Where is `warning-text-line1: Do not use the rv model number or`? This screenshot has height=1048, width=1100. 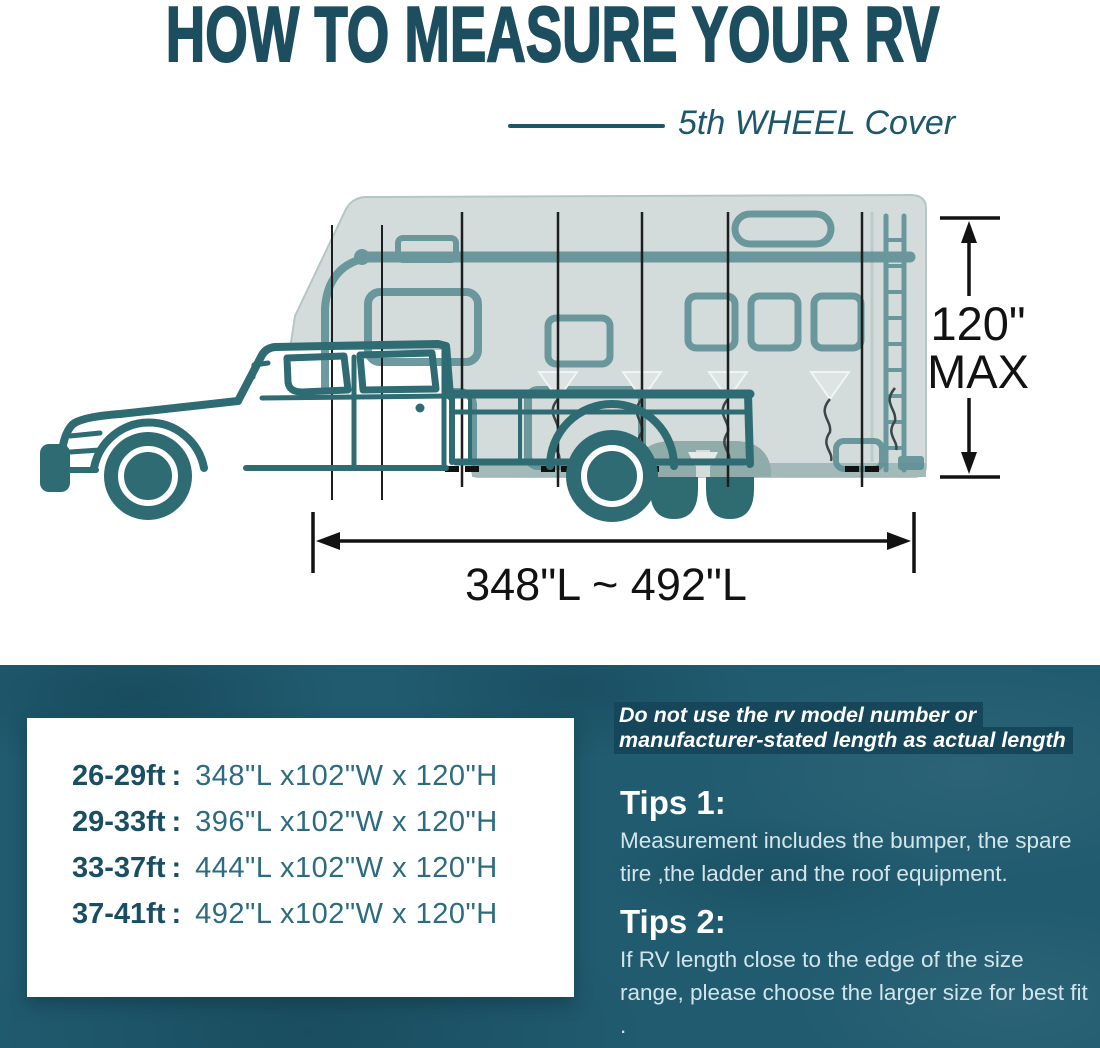
warning-text-line1: Do not use the rv model number or is located at coordinates (853, 715).